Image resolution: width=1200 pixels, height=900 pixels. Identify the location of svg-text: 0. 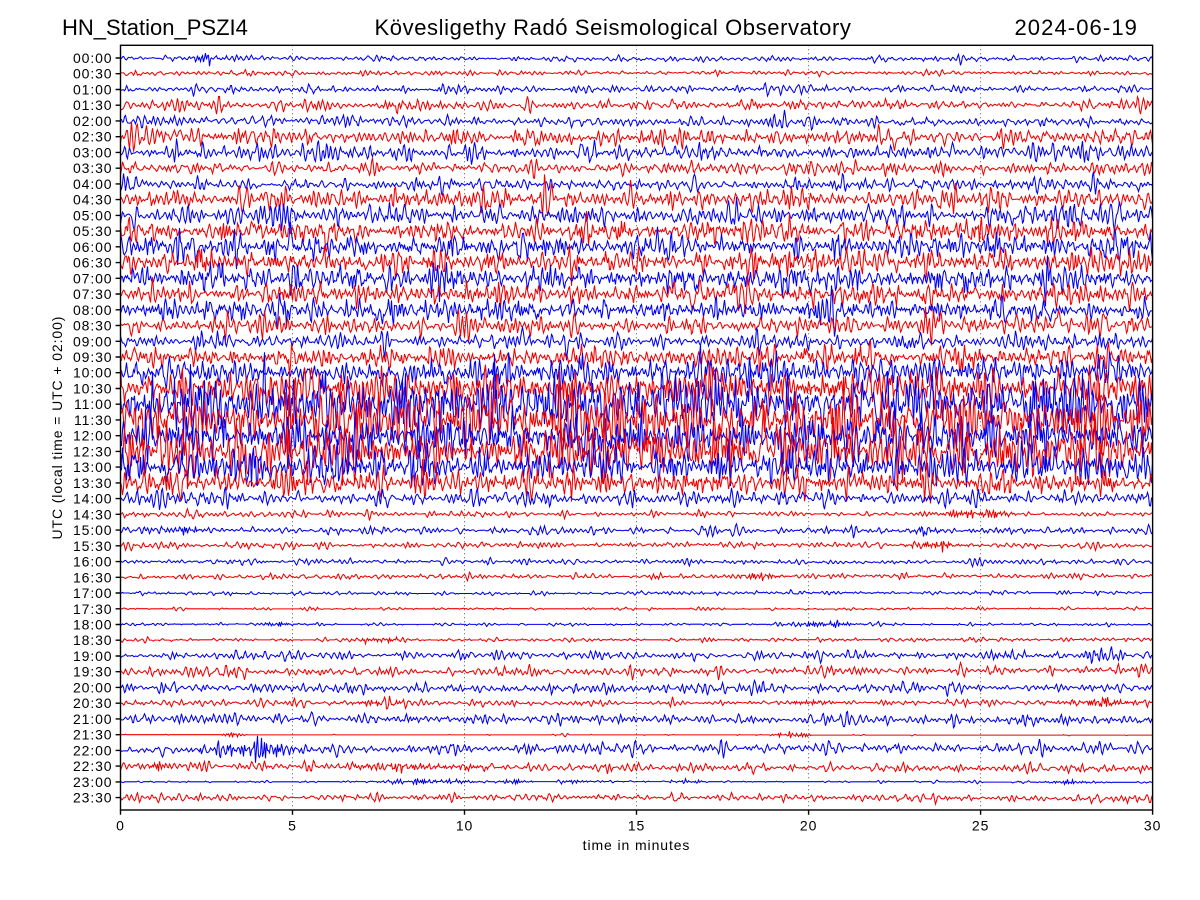
(120, 826).